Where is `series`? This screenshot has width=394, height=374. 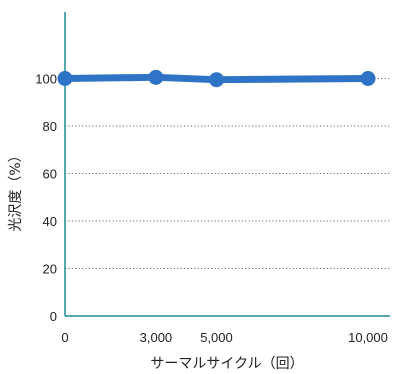 series is located at coordinates (216, 78).